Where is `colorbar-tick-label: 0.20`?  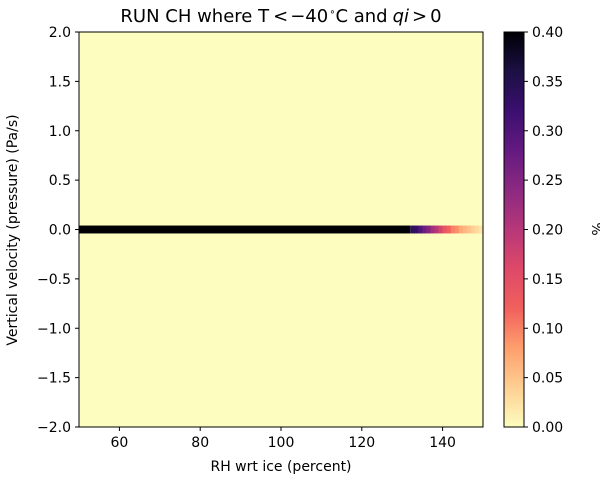 colorbar-tick-label: 0.20 is located at coordinates (547, 231).